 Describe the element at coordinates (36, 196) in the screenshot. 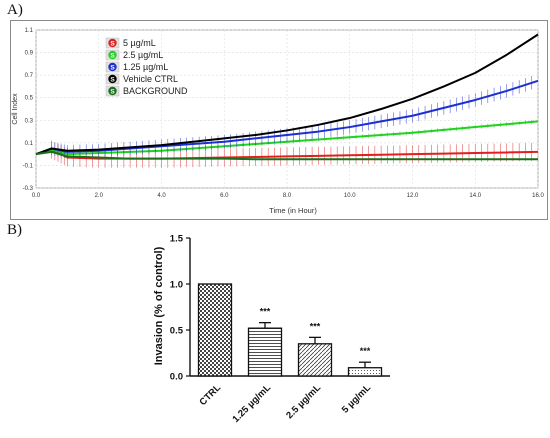

I see `chart-a-xtick-label: 0.0` at that location.